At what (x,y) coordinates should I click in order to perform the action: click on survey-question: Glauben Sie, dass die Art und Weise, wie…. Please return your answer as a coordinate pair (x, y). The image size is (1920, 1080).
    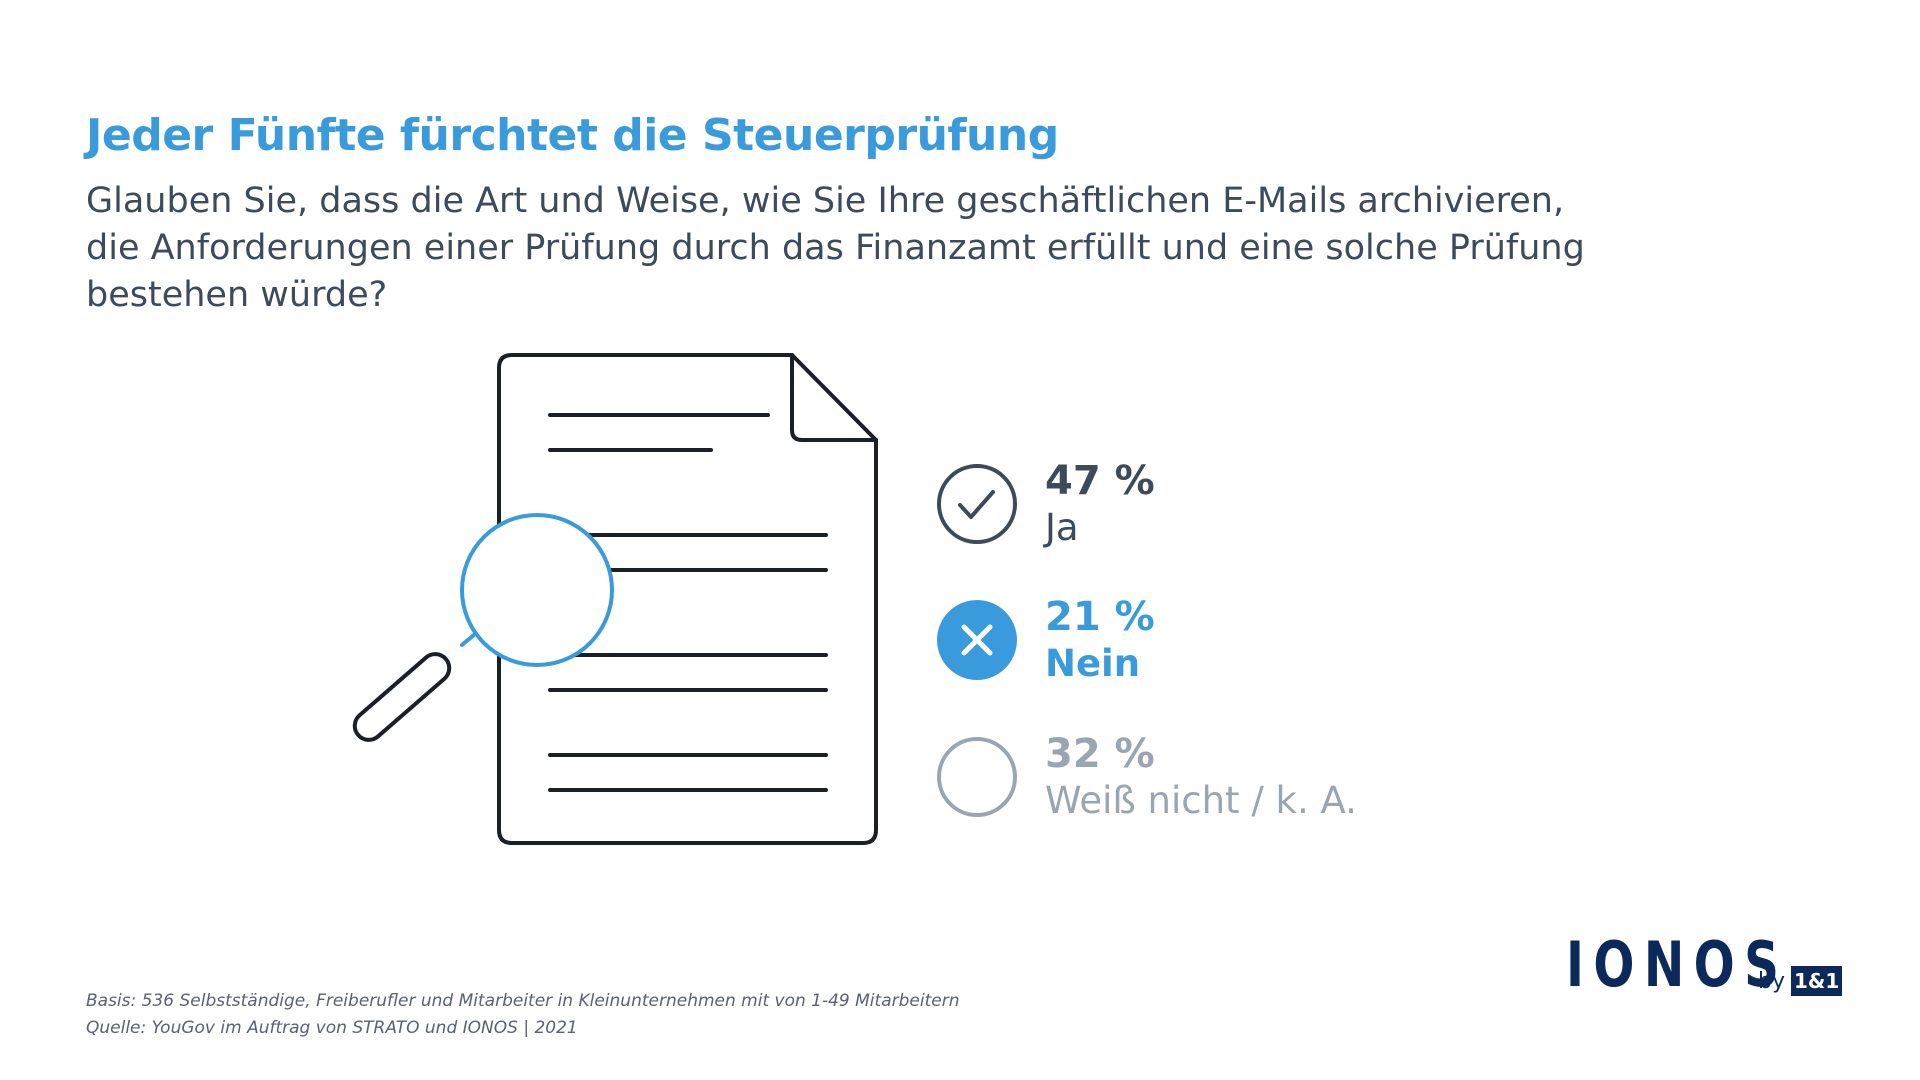
    Looking at the image, I should click on (866, 248).